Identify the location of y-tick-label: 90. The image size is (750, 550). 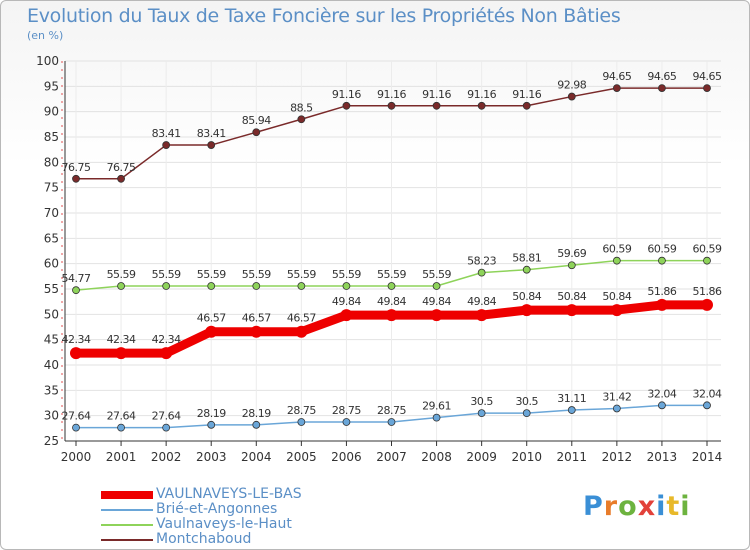
(51, 112).